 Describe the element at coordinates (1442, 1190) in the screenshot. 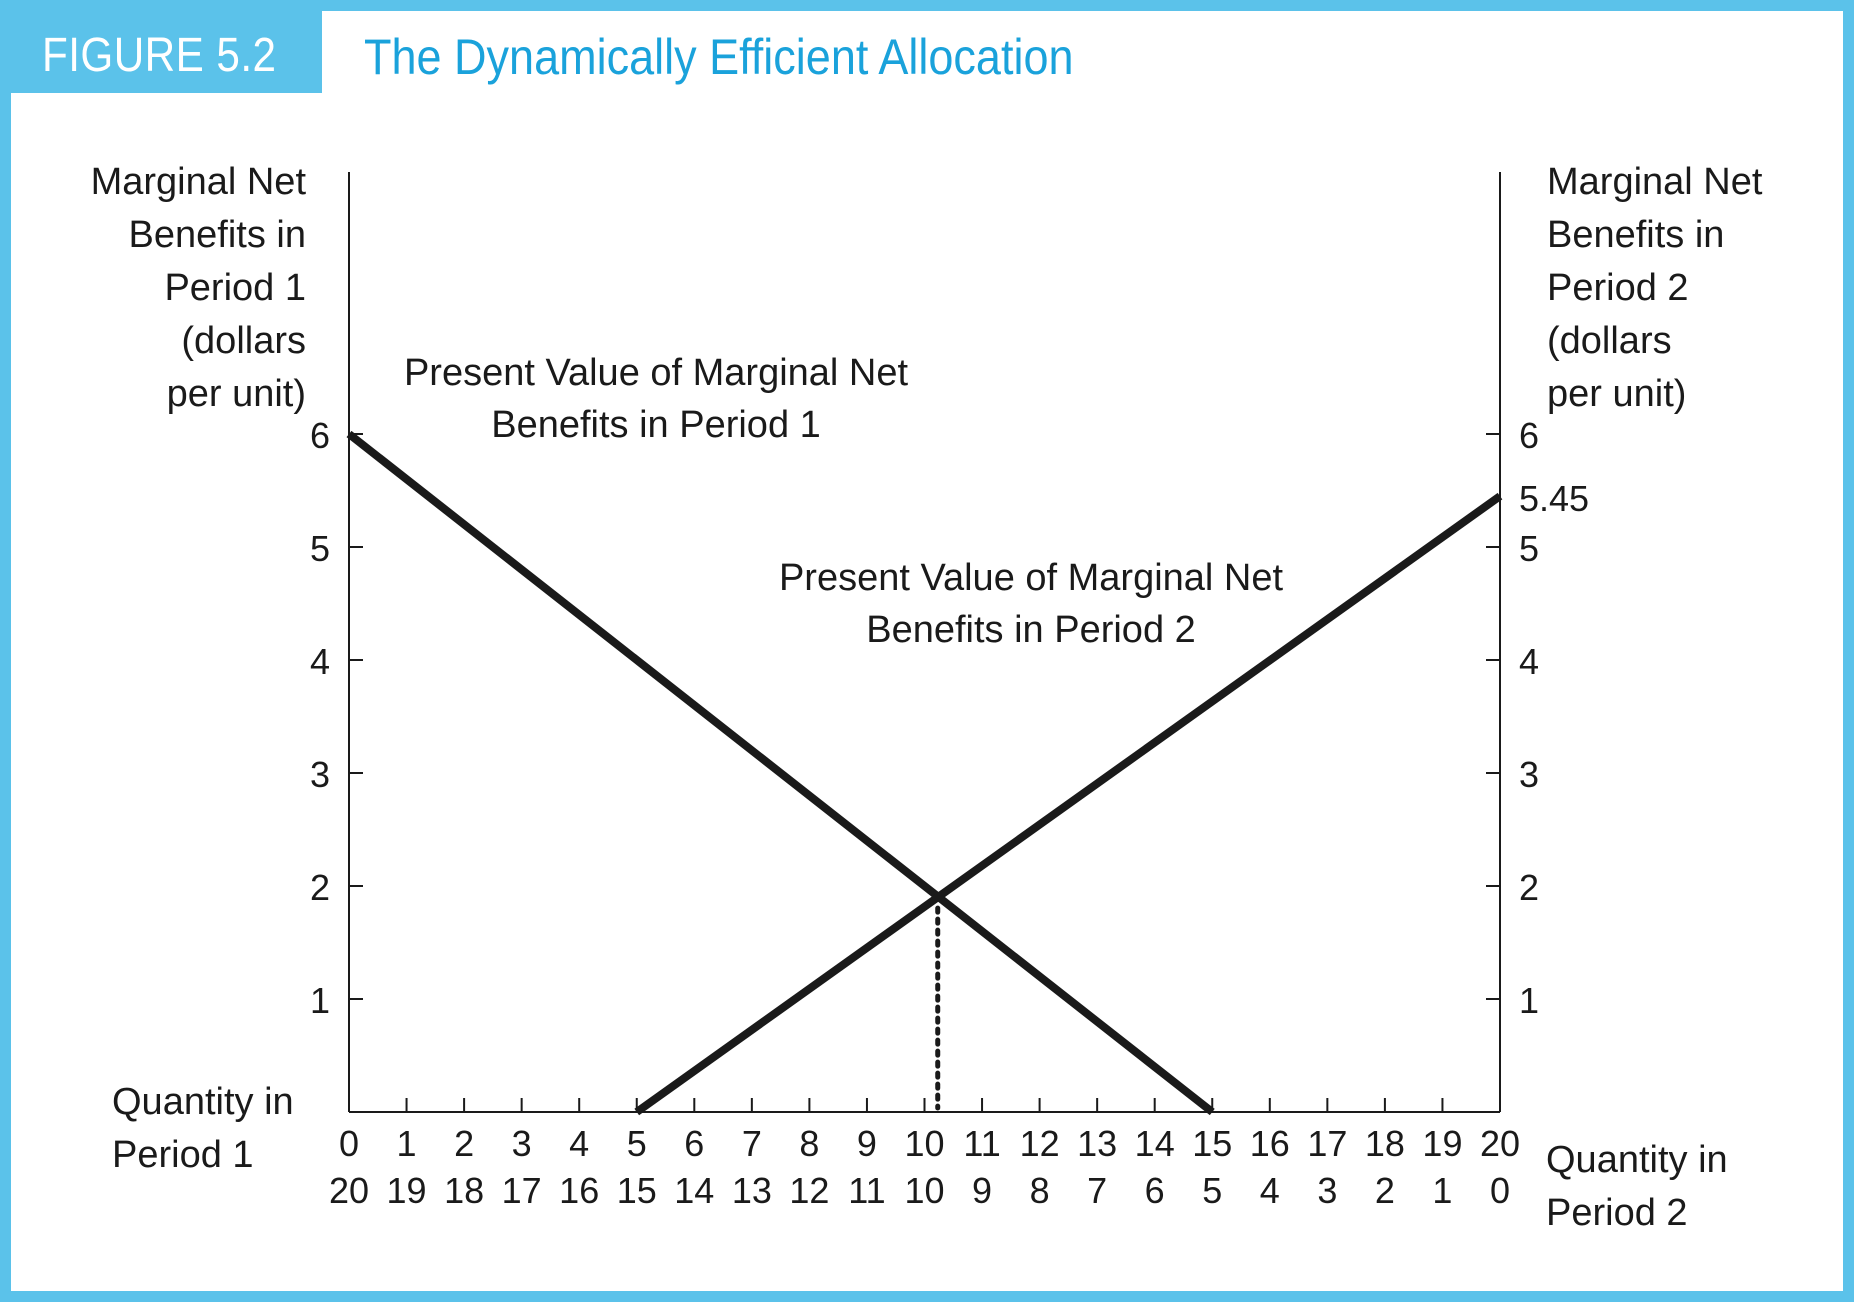

I see `x-tick-label-period2: 1` at that location.